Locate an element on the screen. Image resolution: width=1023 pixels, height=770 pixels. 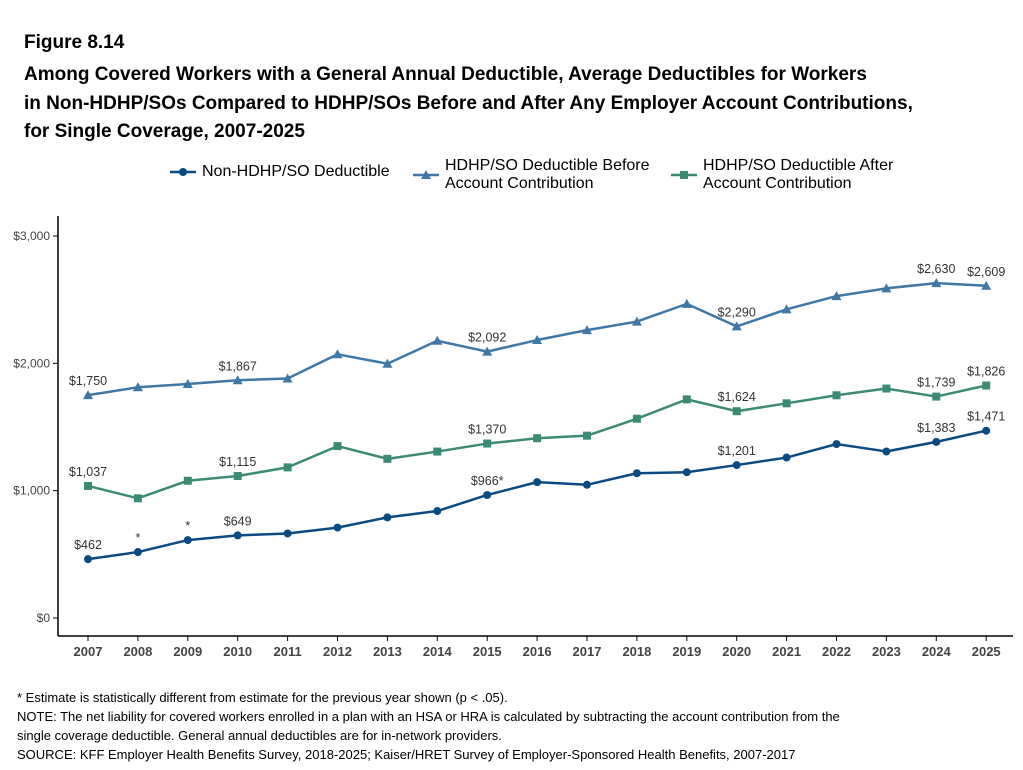
legend-square-icon is located at coordinates (684, 175).